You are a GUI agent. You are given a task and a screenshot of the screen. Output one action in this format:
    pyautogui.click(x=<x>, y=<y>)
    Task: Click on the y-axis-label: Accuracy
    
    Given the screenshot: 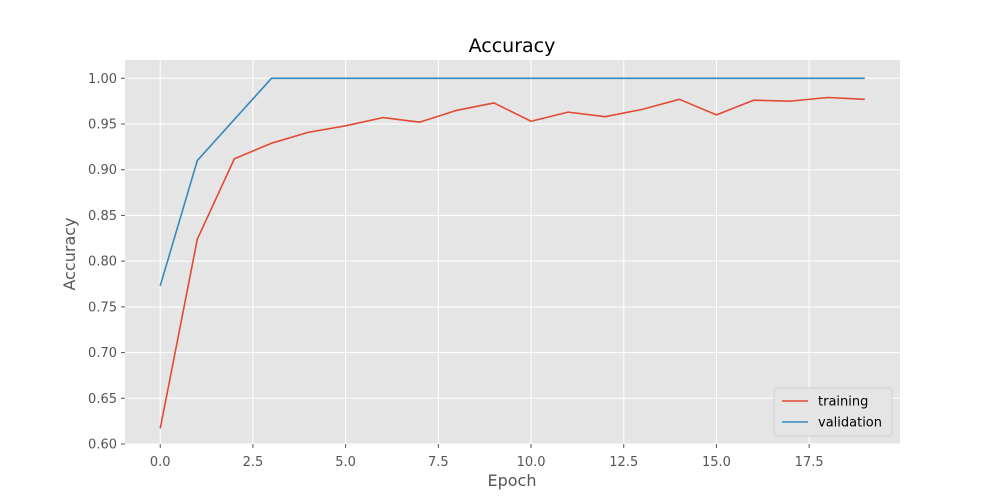 What is the action you would take?
    pyautogui.click(x=69, y=253)
    